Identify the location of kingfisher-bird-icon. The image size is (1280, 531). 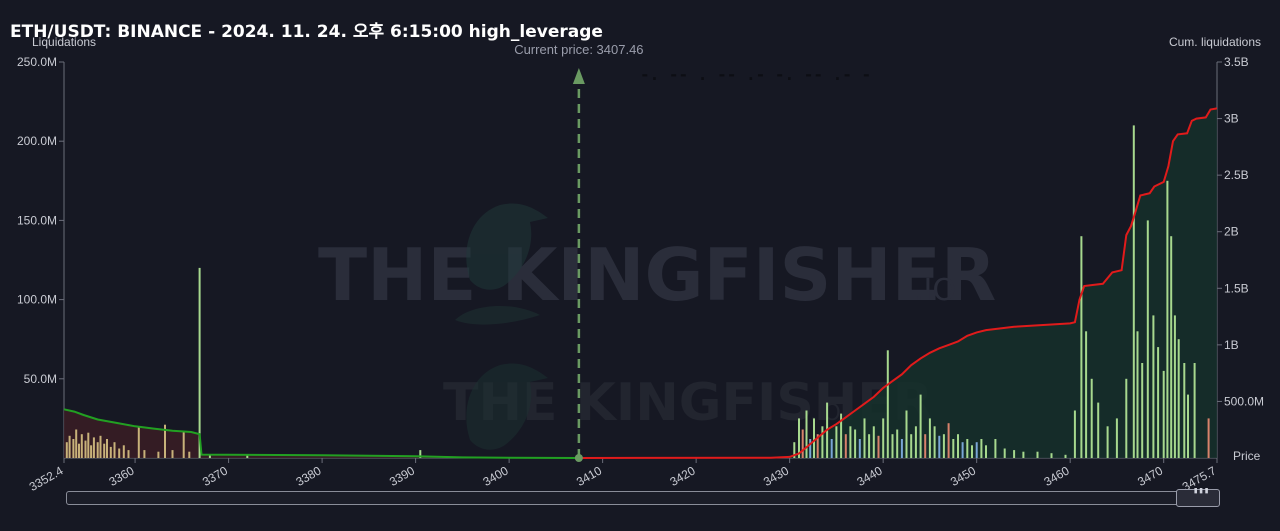
(501, 326).